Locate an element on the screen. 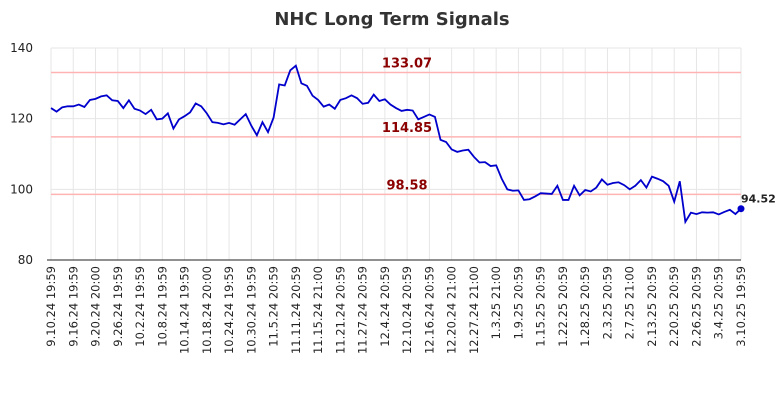 This screenshot has width=784, height=400. x-tick-label: 3.10.25 19:59 is located at coordinates (741, 306).